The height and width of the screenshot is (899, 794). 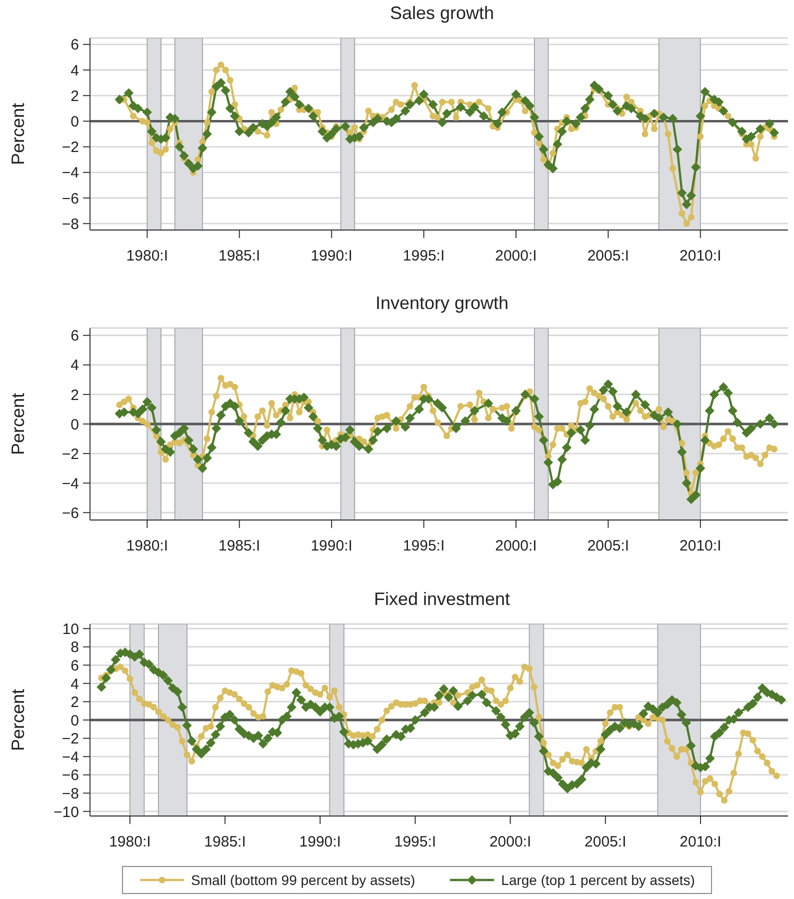 I want to click on y-tick-label: 10, so click(x=70, y=629).